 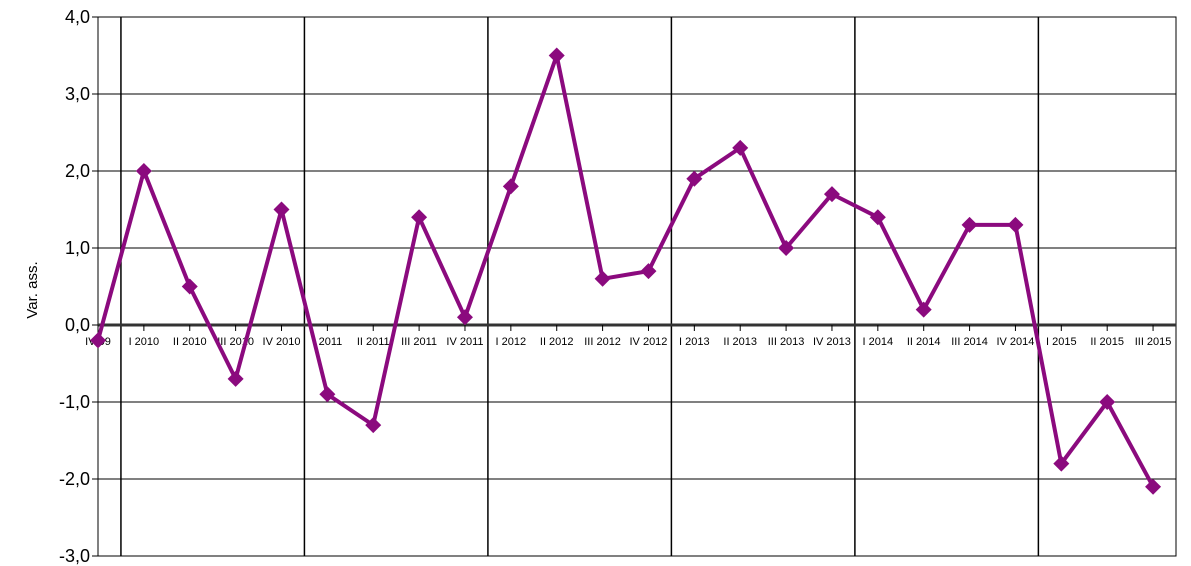 What do you see at coordinates (1061, 342) in the screenshot?
I see `x-tick-label: I 2015` at bounding box center [1061, 342].